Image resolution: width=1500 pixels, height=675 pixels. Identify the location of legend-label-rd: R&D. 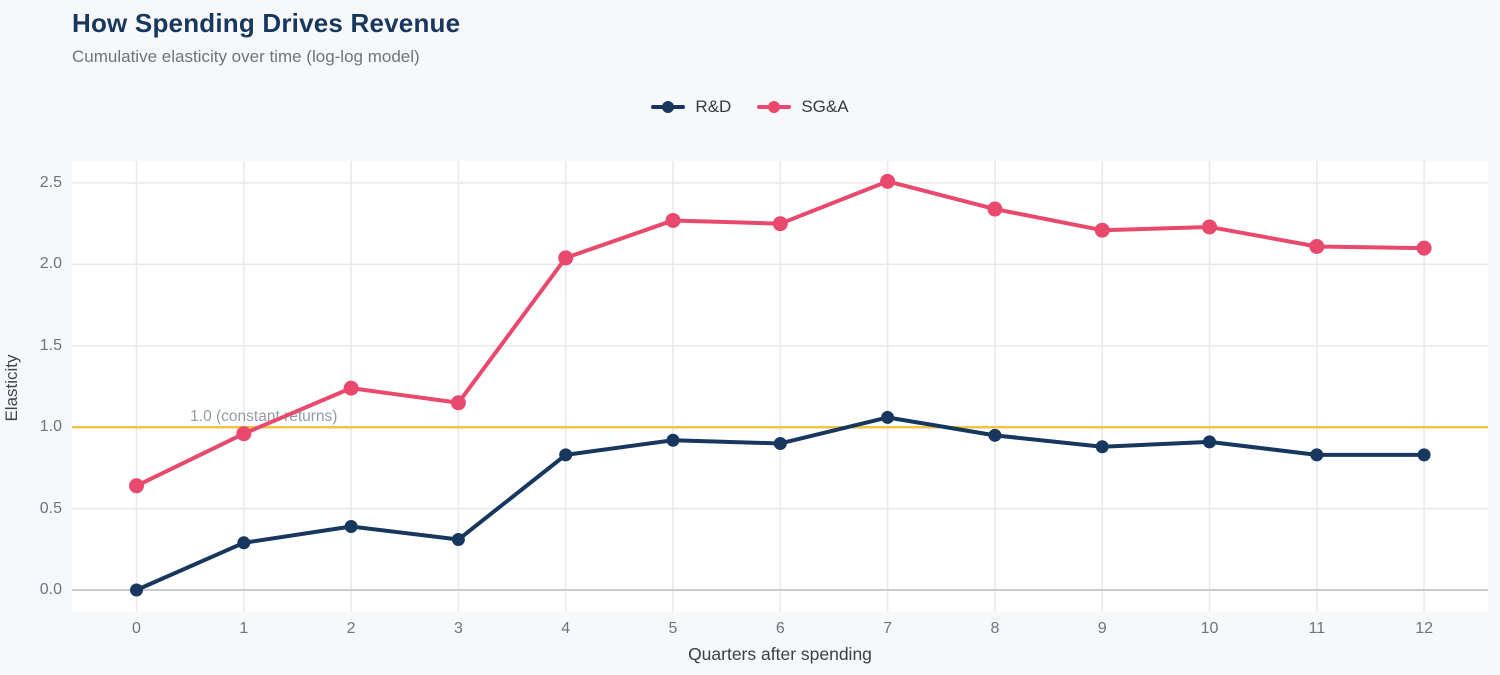
(713, 106).